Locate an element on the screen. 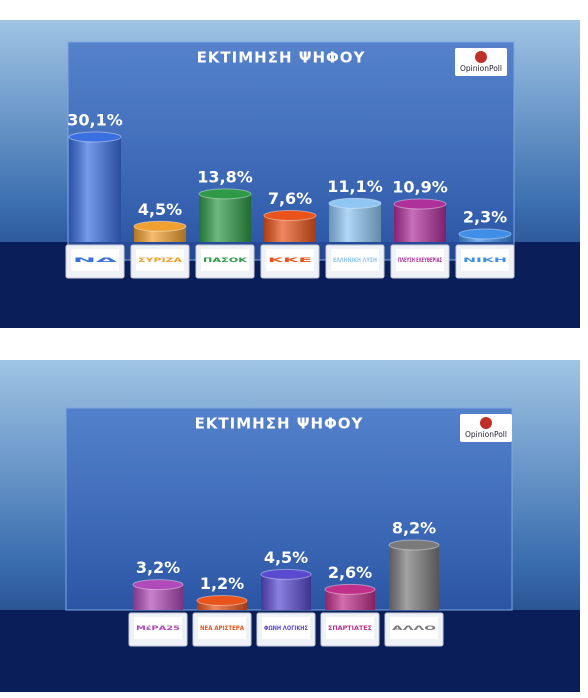  x-tick-label: ΠΑΣΟΚ is located at coordinates (226, 260).